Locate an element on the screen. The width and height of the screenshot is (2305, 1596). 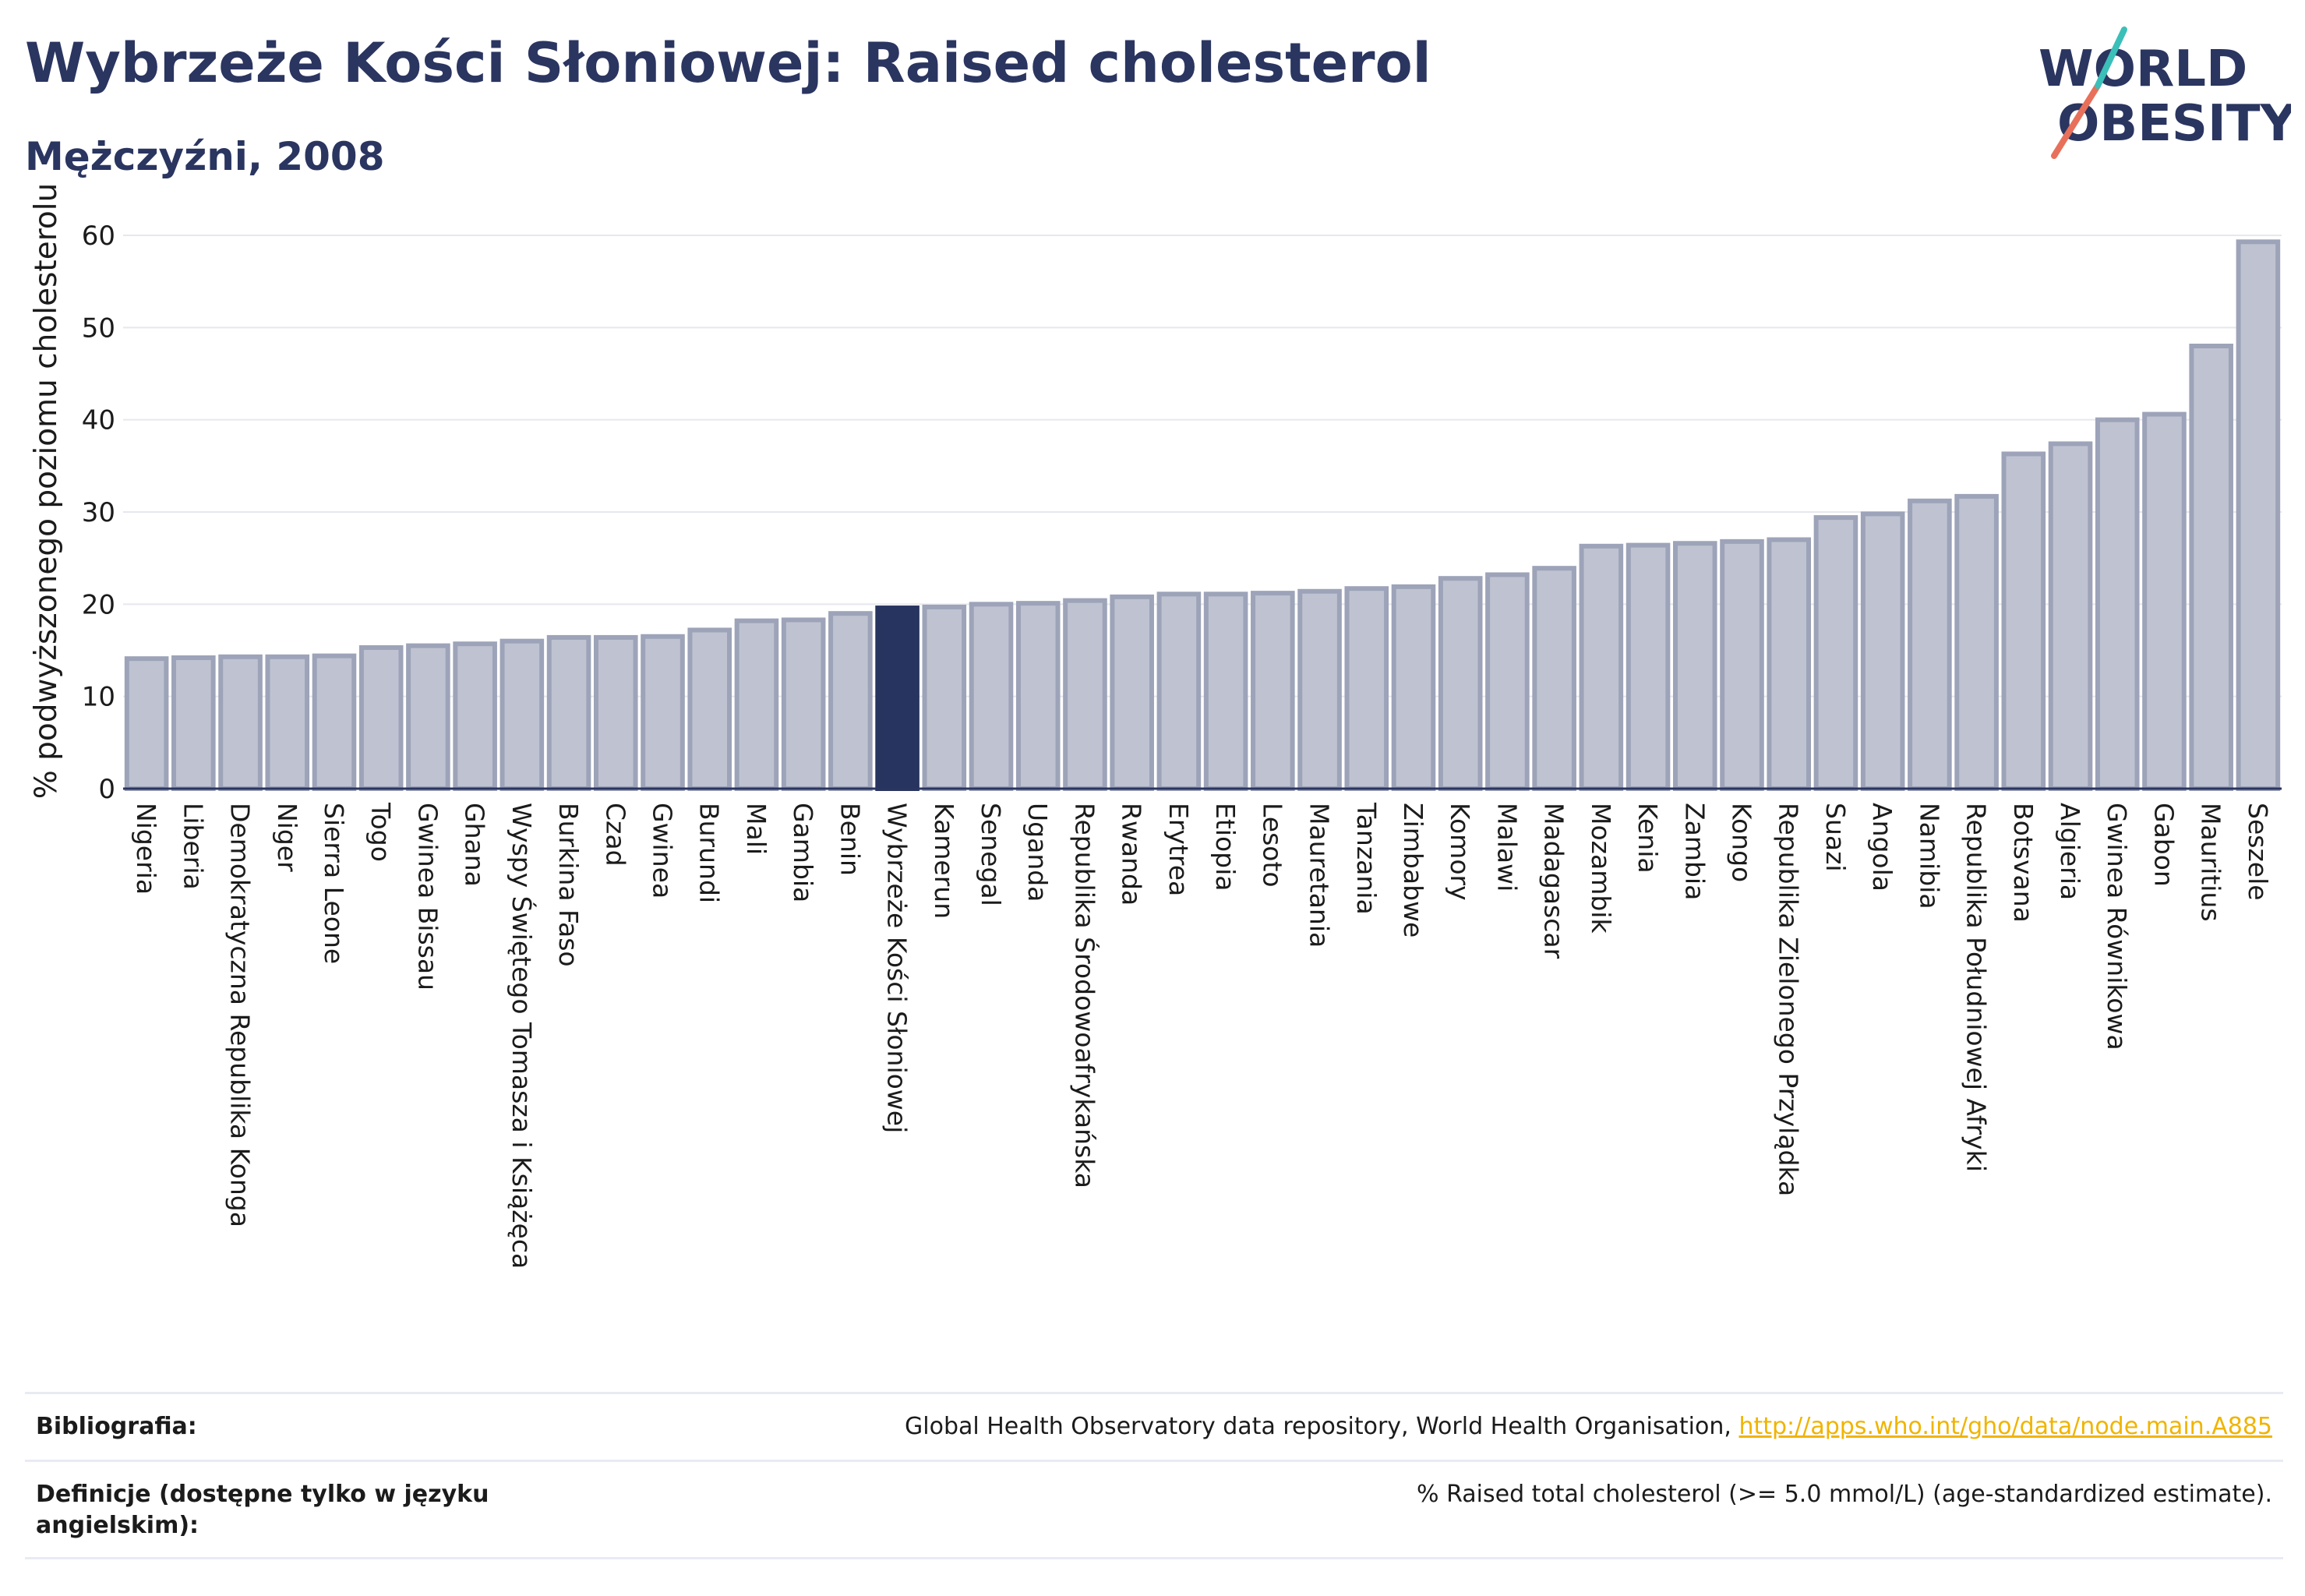
y-axis-ticks: 0 10 20 30 40 50 60 is located at coordinates (98, 513).